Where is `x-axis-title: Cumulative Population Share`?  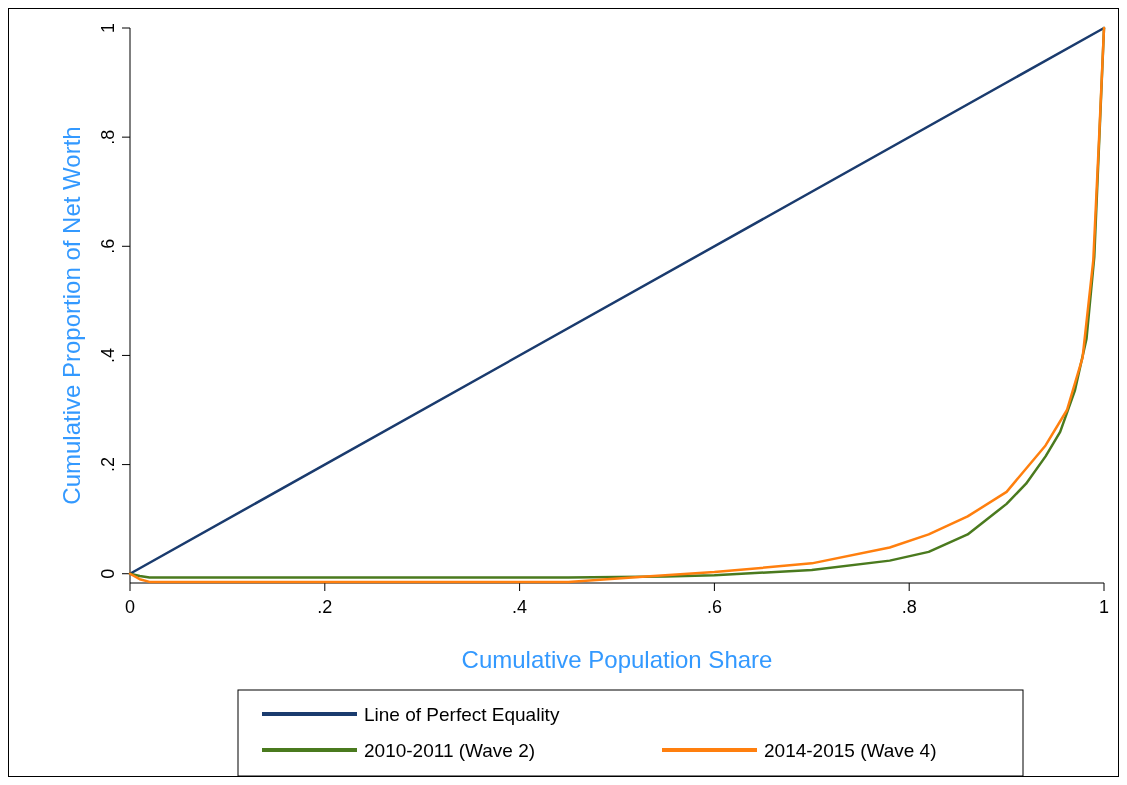 x-axis-title: Cumulative Population Share is located at coordinates (617, 659).